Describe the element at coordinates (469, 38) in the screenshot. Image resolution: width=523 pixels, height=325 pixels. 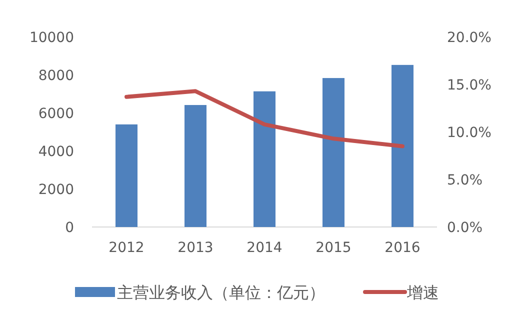
I see `y2-tick-label: 20.0%` at that location.